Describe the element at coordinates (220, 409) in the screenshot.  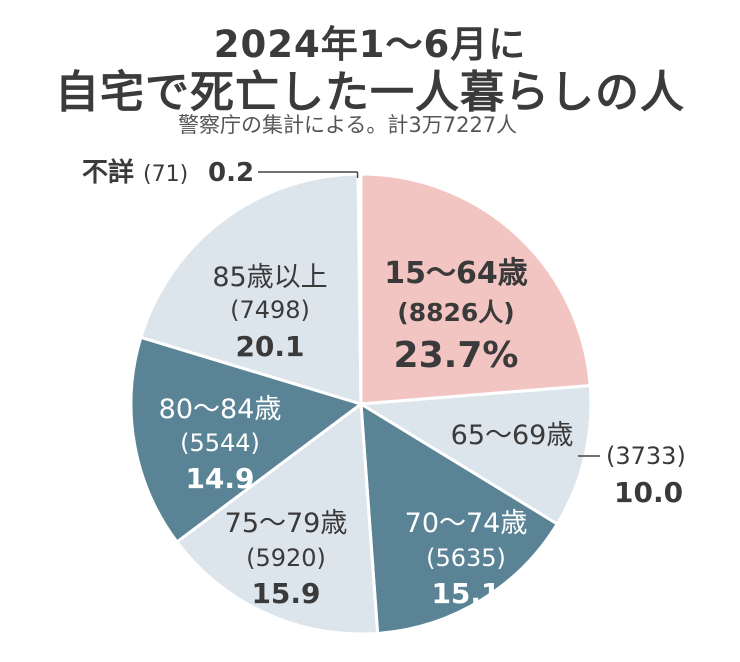
I see `slice-5-name-label: 80～84歳` at that location.